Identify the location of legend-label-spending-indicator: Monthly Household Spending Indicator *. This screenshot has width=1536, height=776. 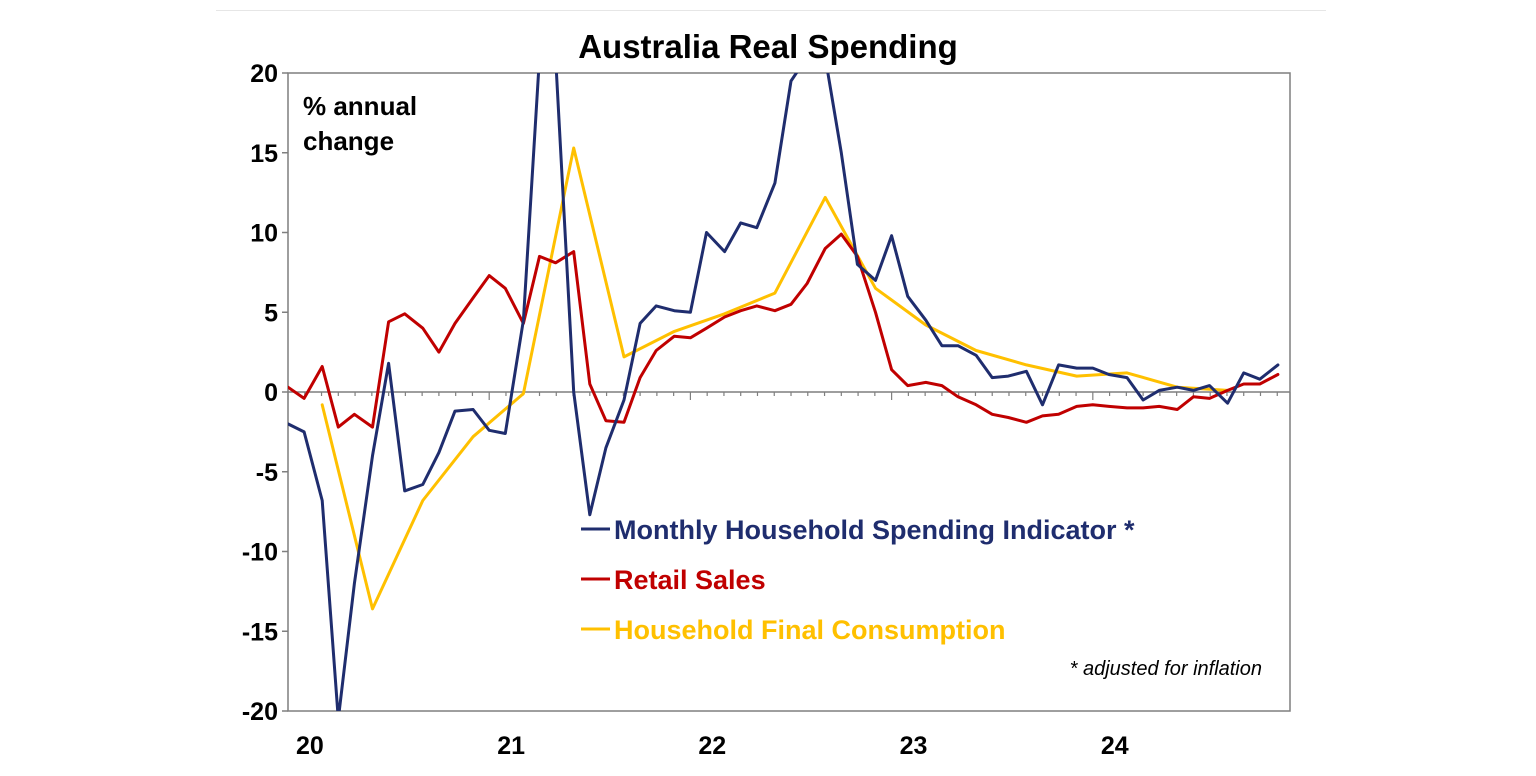
(874, 530).